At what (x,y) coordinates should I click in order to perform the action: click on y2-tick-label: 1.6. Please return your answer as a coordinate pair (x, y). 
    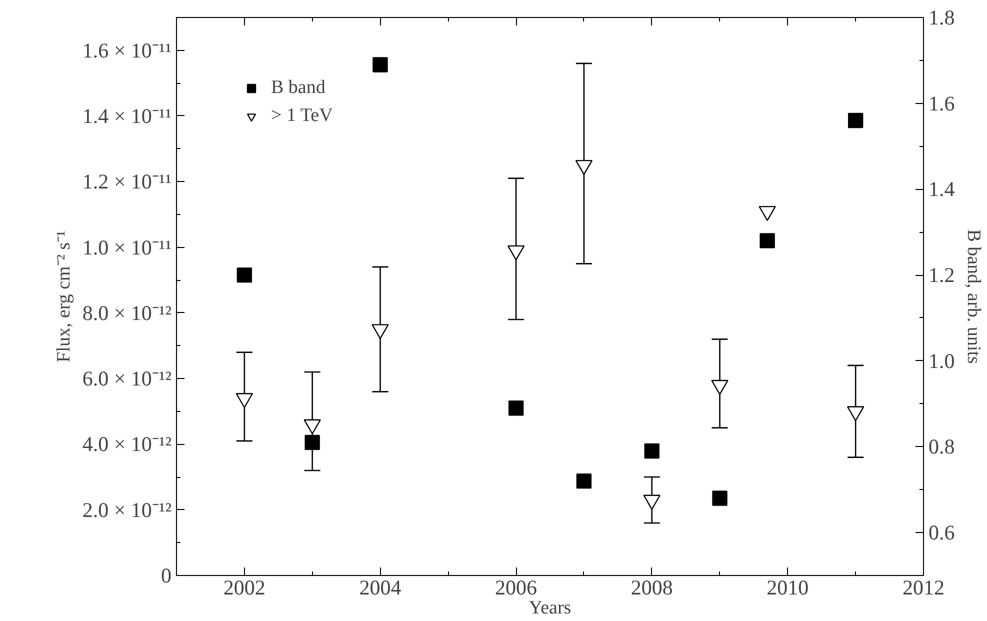
    Looking at the image, I should click on (941, 103).